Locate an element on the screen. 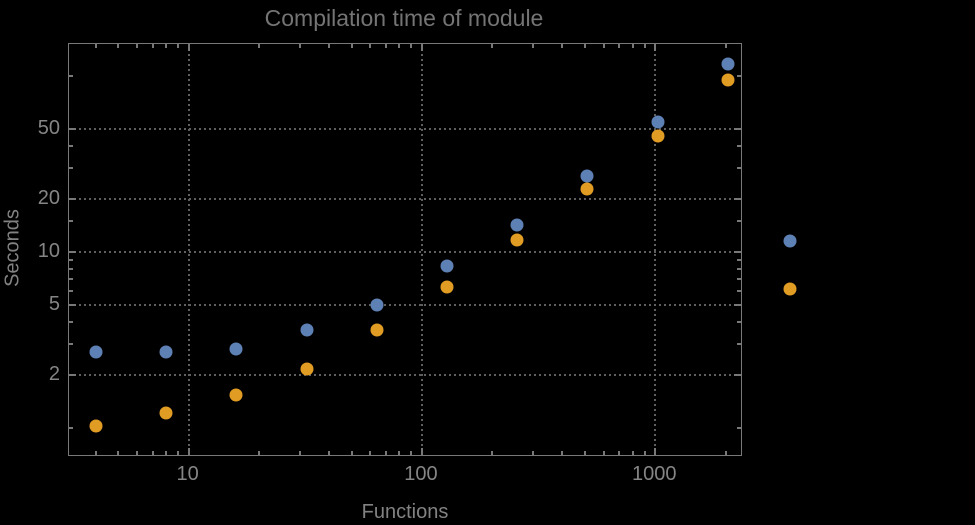 The image size is (975, 525). data-point-series-1-x256 is located at coordinates (517, 225).